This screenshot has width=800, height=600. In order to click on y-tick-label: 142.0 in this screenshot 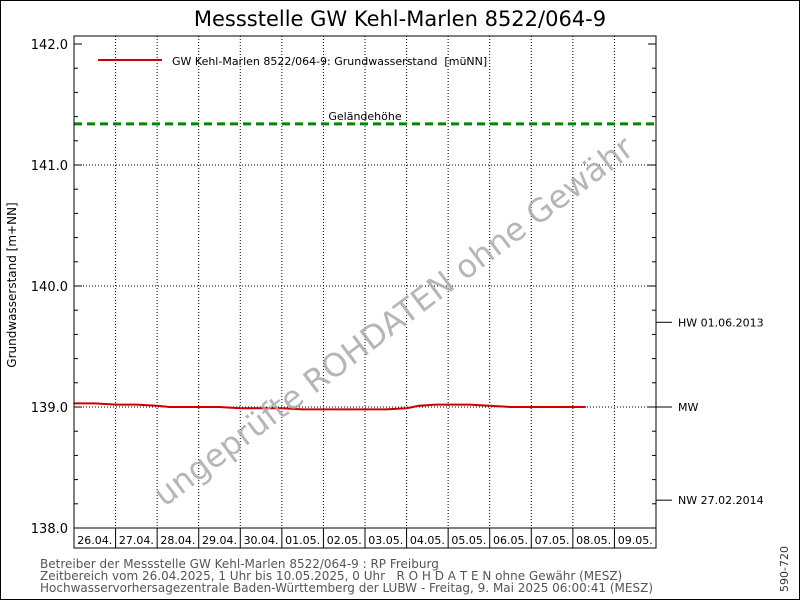, I will do `click(49, 45)`.